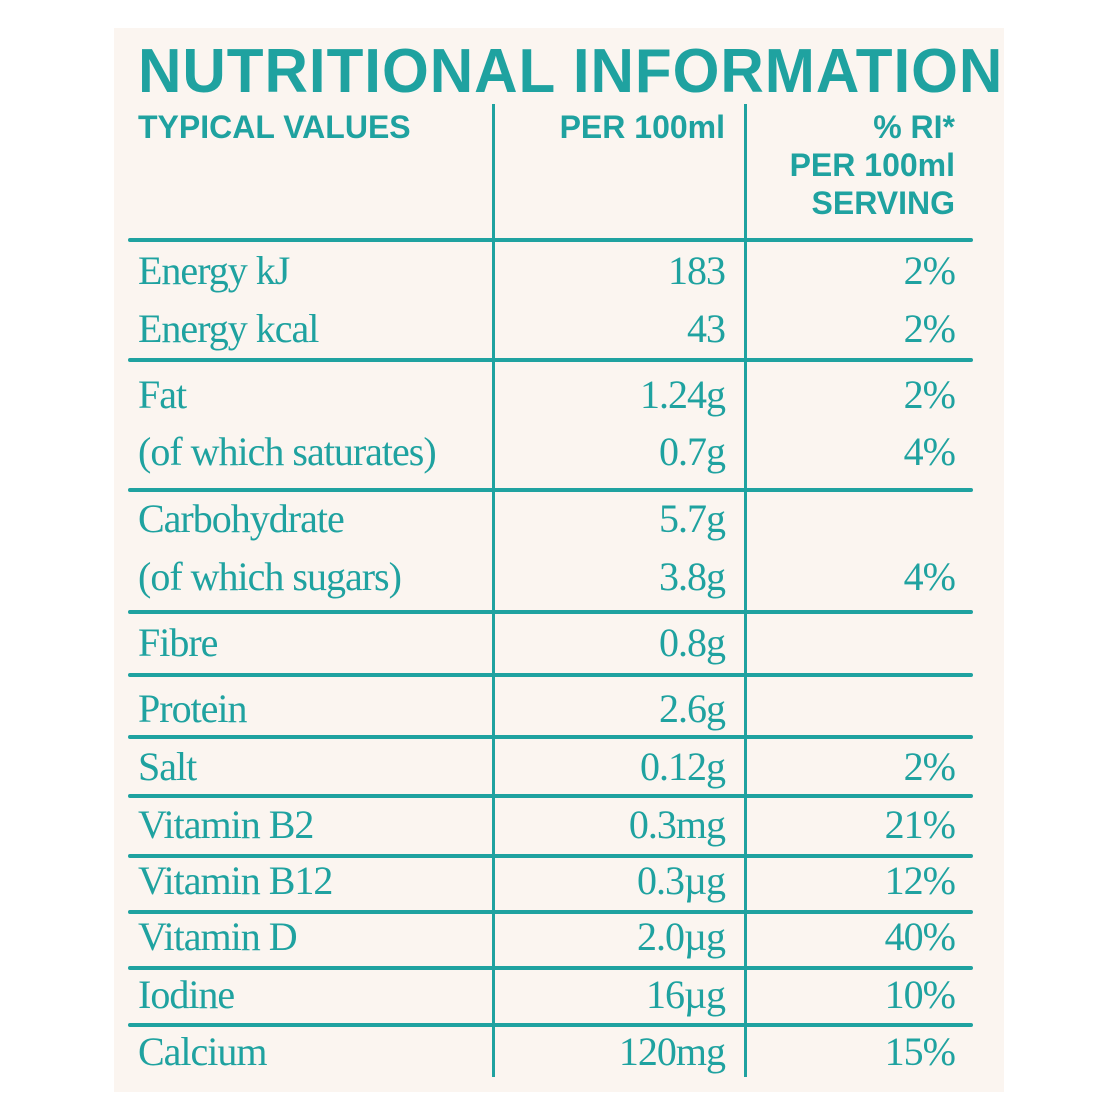  I want to click on header-ri-line2: PER 100ml, so click(872, 165).